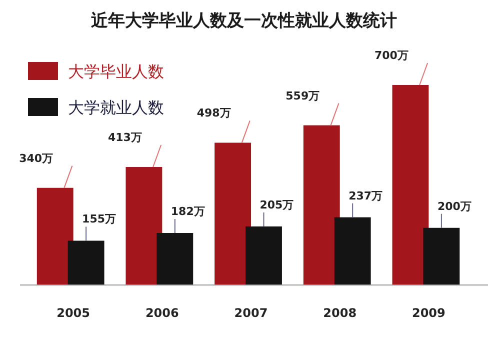  I want to click on x-tick-label: 2005, so click(73, 313).